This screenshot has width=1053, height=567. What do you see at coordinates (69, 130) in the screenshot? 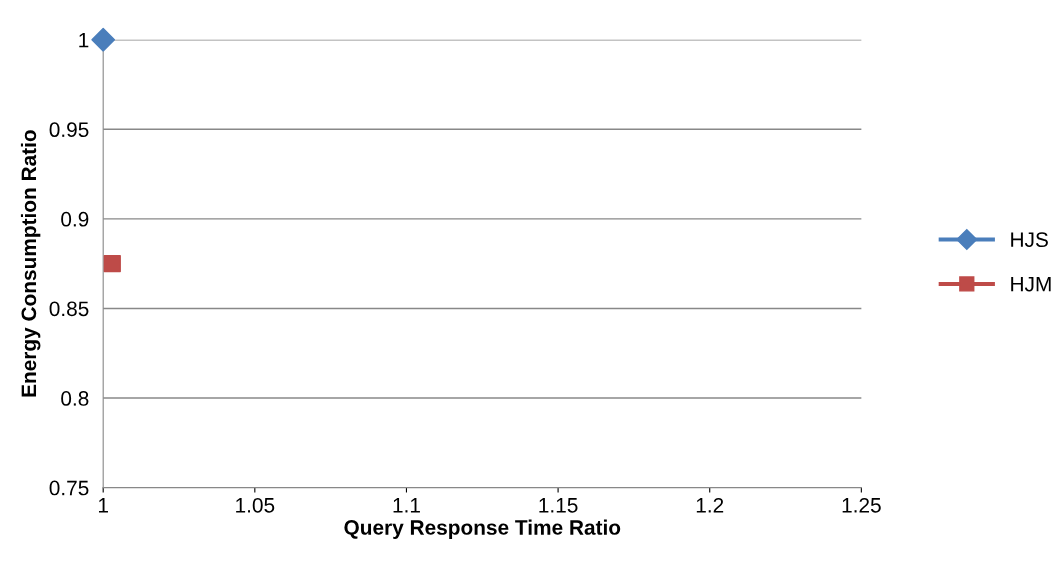
I see `y-tick-label: 0.95` at bounding box center [69, 130].